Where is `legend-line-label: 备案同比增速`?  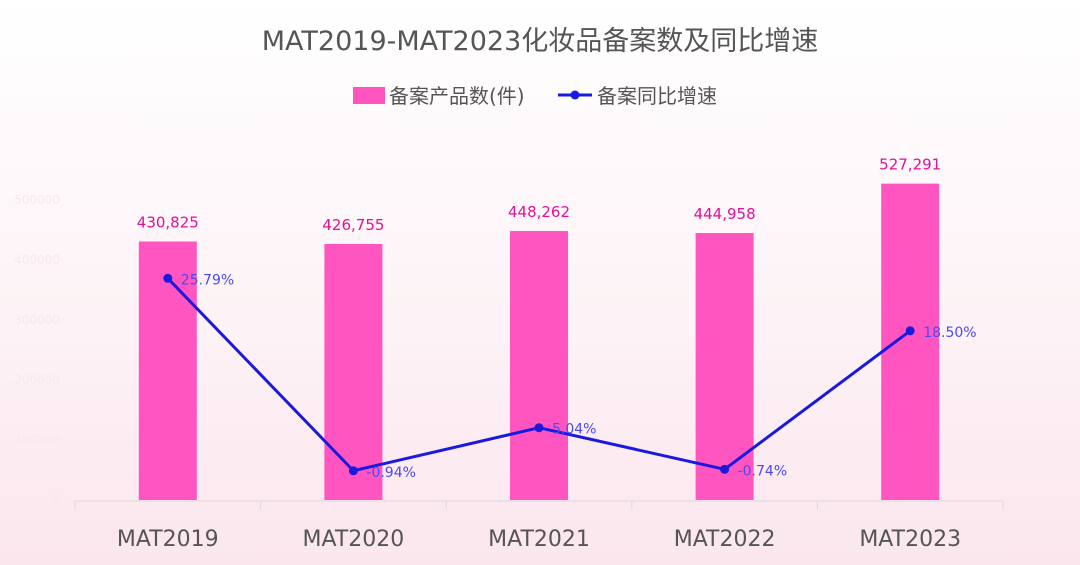 legend-line-label: 备案同比增速 is located at coordinates (657, 96).